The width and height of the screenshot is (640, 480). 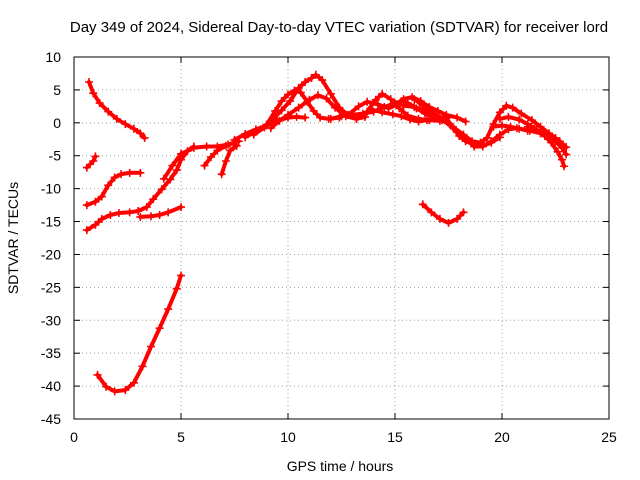 What do you see at coordinates (13, 238) in the screenshot?
I see `y-axis-label: SDTVAR / TECUs` at bounding box center [13, 238].